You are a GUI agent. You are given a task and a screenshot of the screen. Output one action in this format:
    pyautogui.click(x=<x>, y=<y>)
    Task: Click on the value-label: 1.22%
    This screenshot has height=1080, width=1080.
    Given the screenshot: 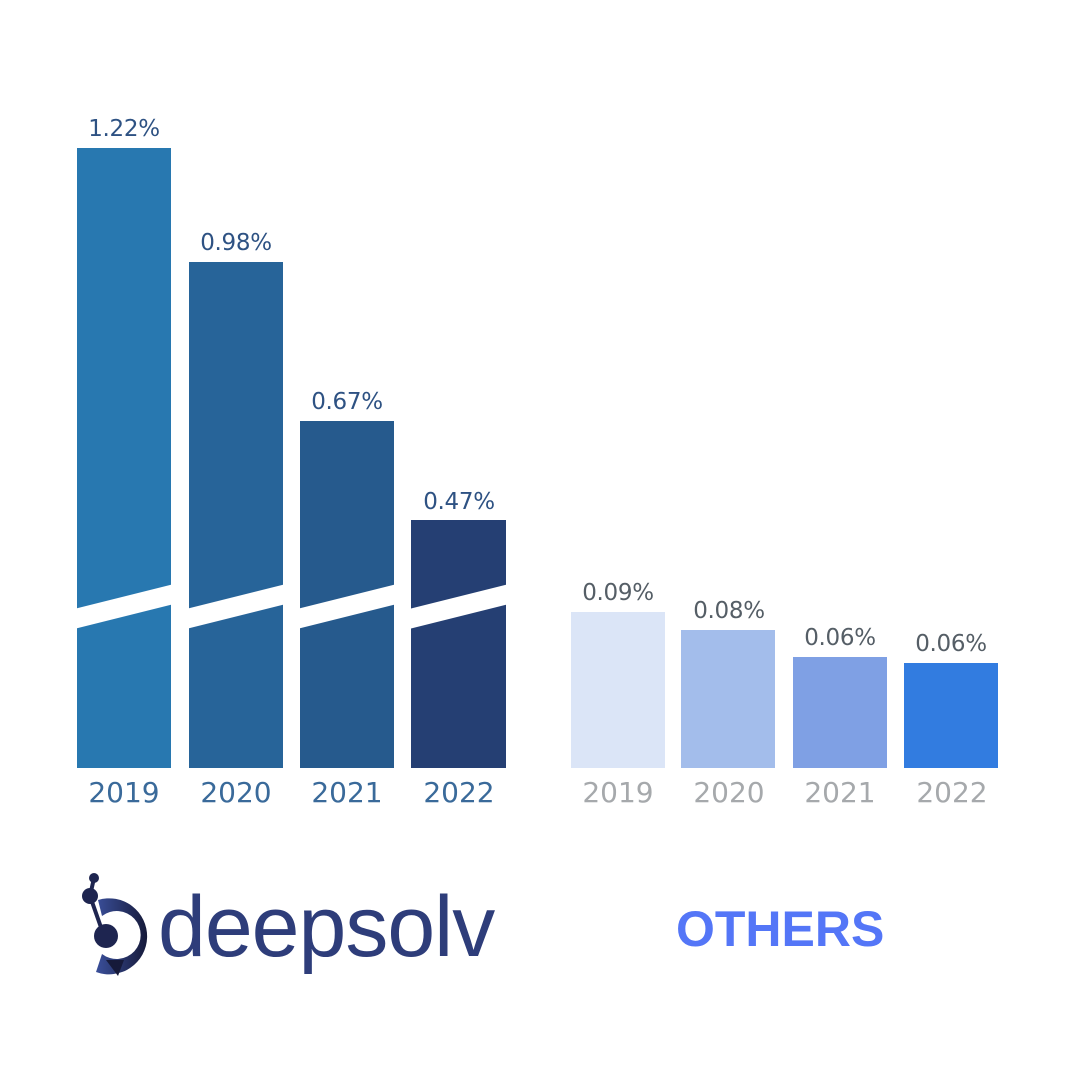 What is the action you would take?
    pyautogui.click(x=124, y=129)
    